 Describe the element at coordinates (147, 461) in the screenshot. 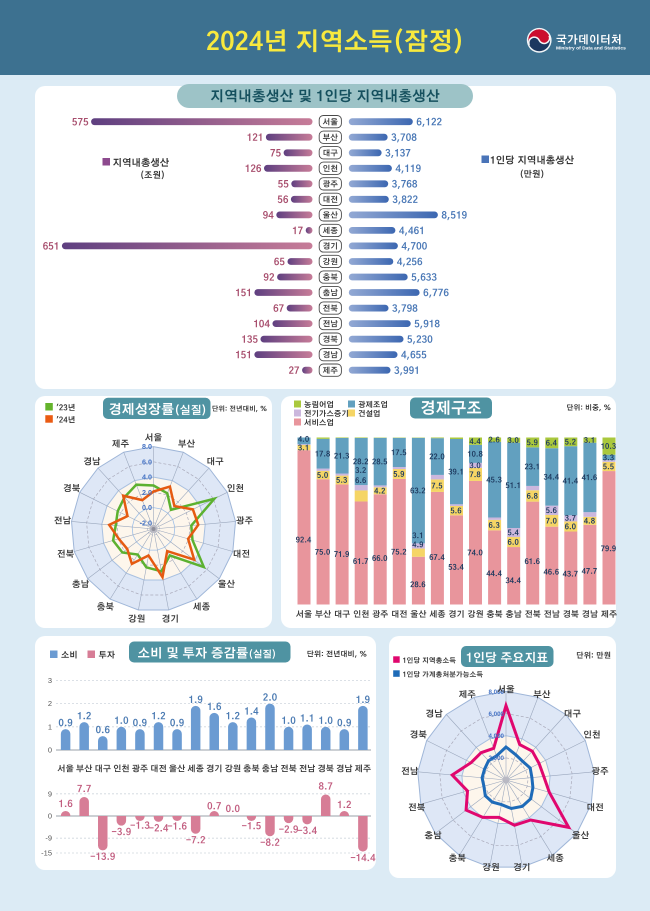

I see `svg-text: 6.0` at that location.